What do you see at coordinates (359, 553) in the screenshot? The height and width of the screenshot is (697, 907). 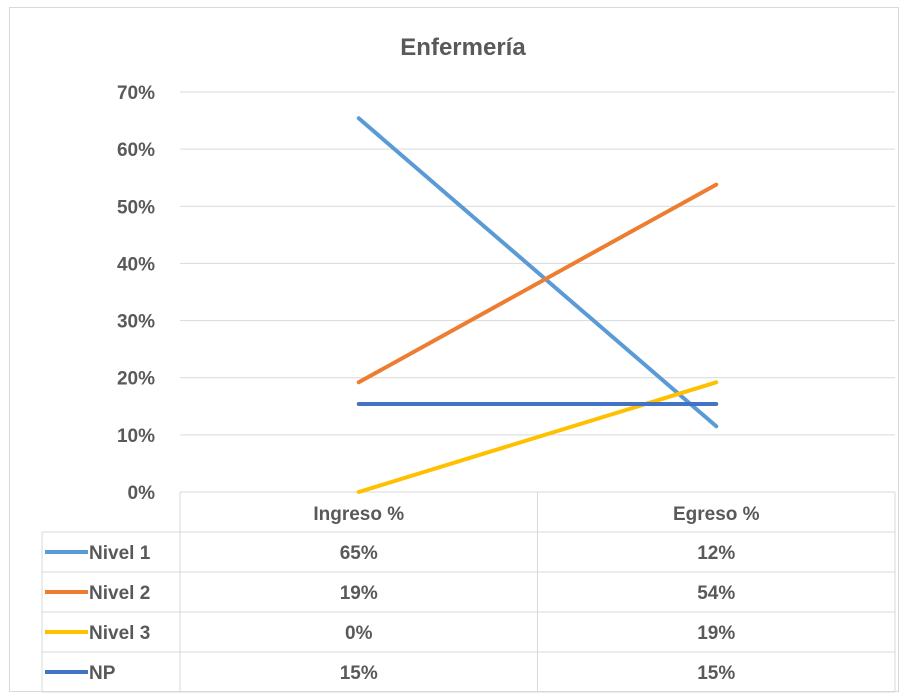 I see `data-table-value: 65%` at bounding box center [359, 553].